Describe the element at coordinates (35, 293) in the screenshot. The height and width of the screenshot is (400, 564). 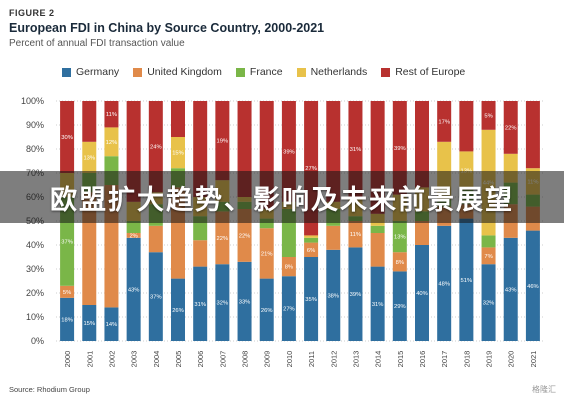
I see `y-tick-label: 20%` at that location.